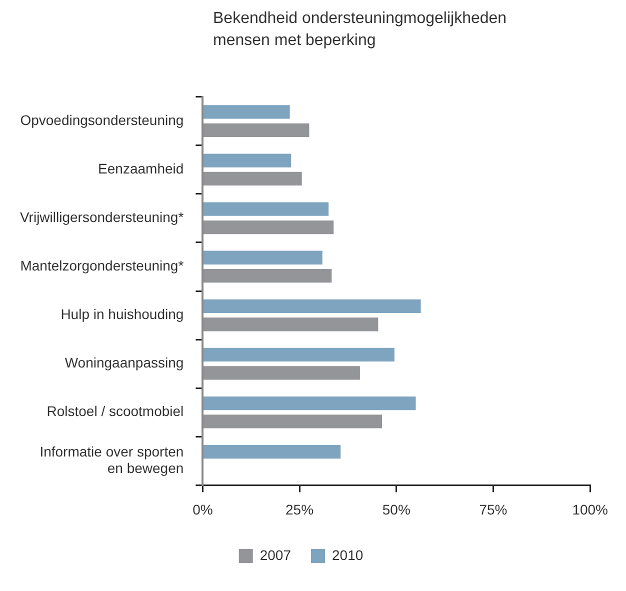 The image size is (626, 591). I want to click on y-tick-label: Informatie over sporten en bewegen, so click(112, 459).